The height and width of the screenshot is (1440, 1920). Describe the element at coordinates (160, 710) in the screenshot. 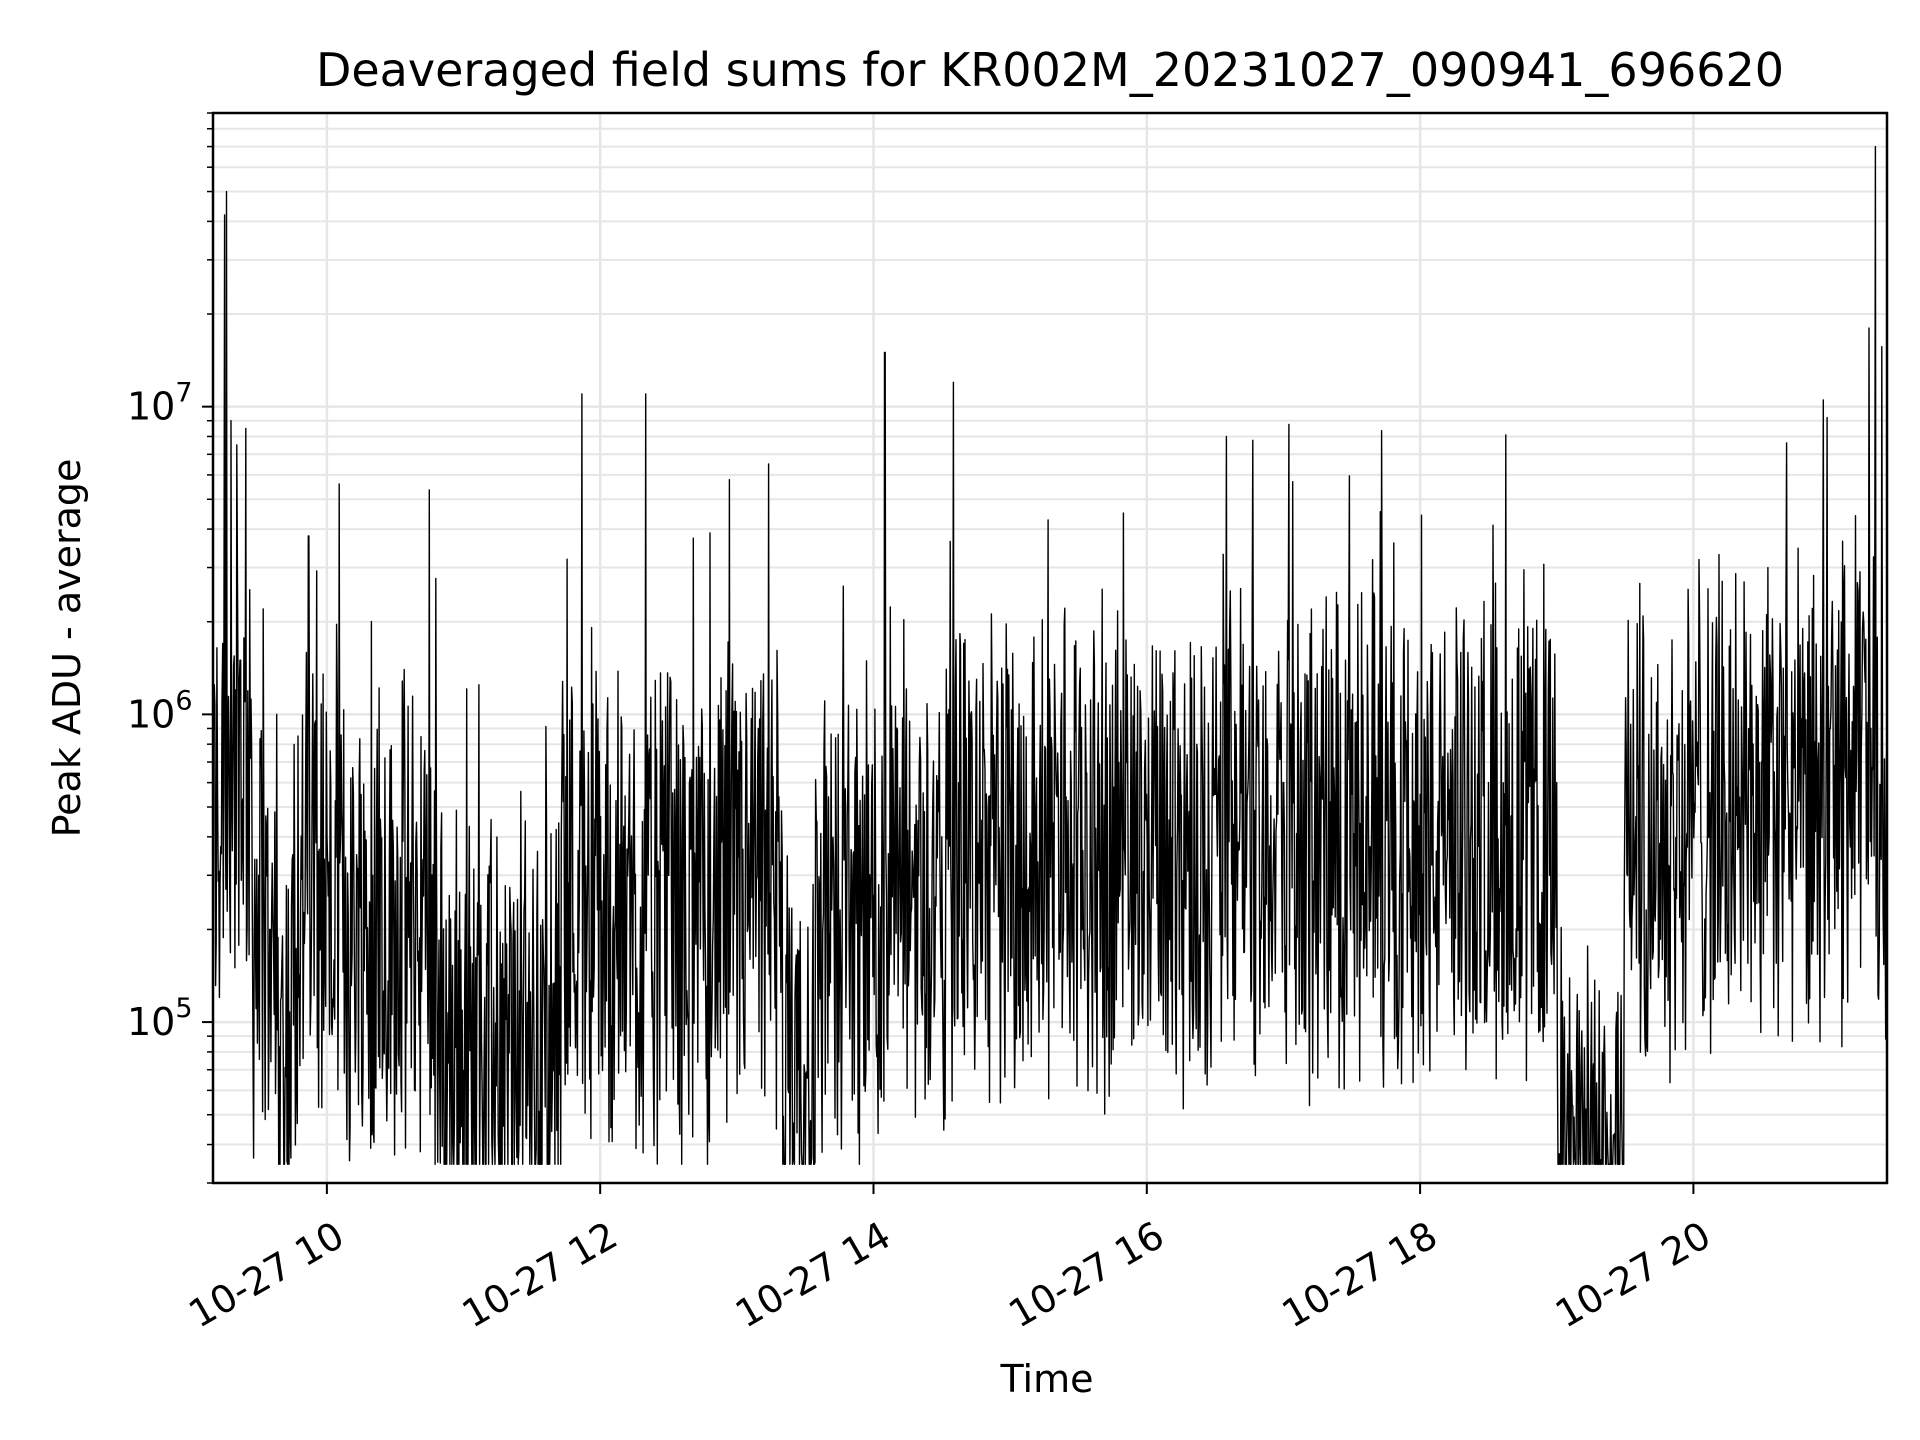

I see `y-tick-label: 10⁶` at that location.